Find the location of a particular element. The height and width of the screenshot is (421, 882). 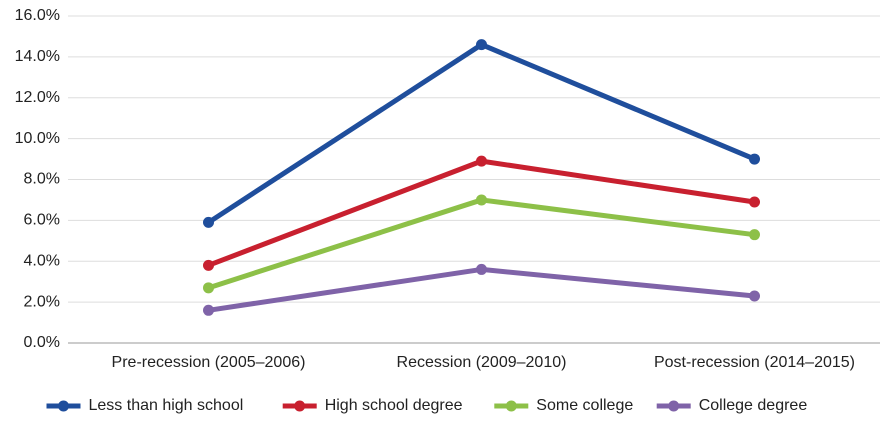

y-tick-label: 4.0% is located at coordinates (42, 260).